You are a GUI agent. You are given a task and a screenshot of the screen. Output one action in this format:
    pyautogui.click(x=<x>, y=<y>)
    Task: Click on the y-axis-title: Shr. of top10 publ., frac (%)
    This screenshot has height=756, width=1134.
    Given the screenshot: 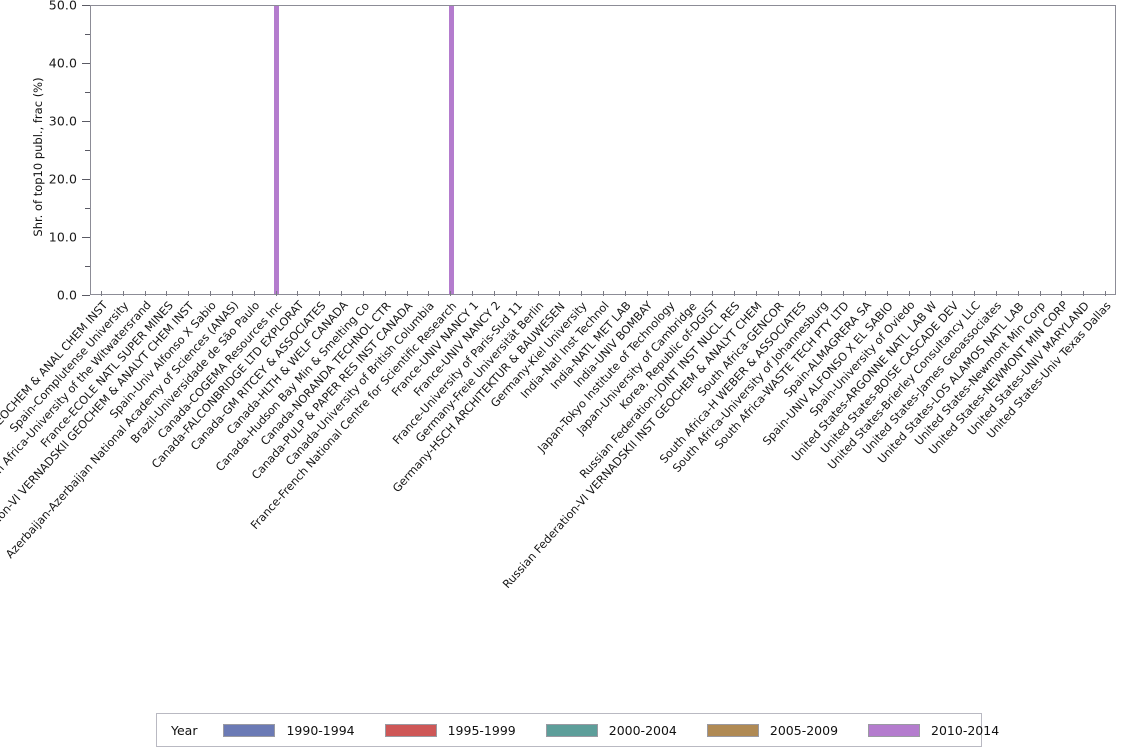 What is the action you would take?
    pyautogui.click(x=38, y=157)
    